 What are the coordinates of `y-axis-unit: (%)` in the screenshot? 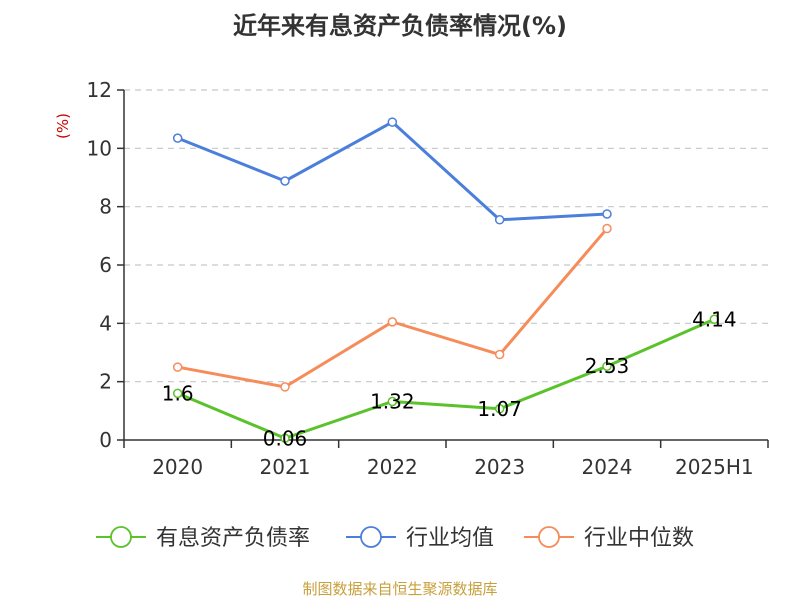 It's located at (63, 126).